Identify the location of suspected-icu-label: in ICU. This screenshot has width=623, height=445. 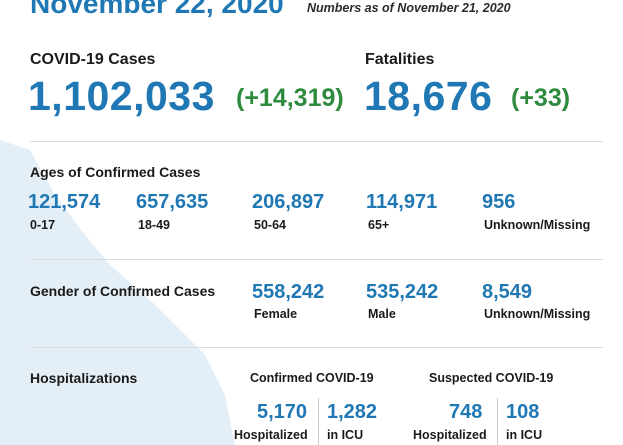
(524, 435).